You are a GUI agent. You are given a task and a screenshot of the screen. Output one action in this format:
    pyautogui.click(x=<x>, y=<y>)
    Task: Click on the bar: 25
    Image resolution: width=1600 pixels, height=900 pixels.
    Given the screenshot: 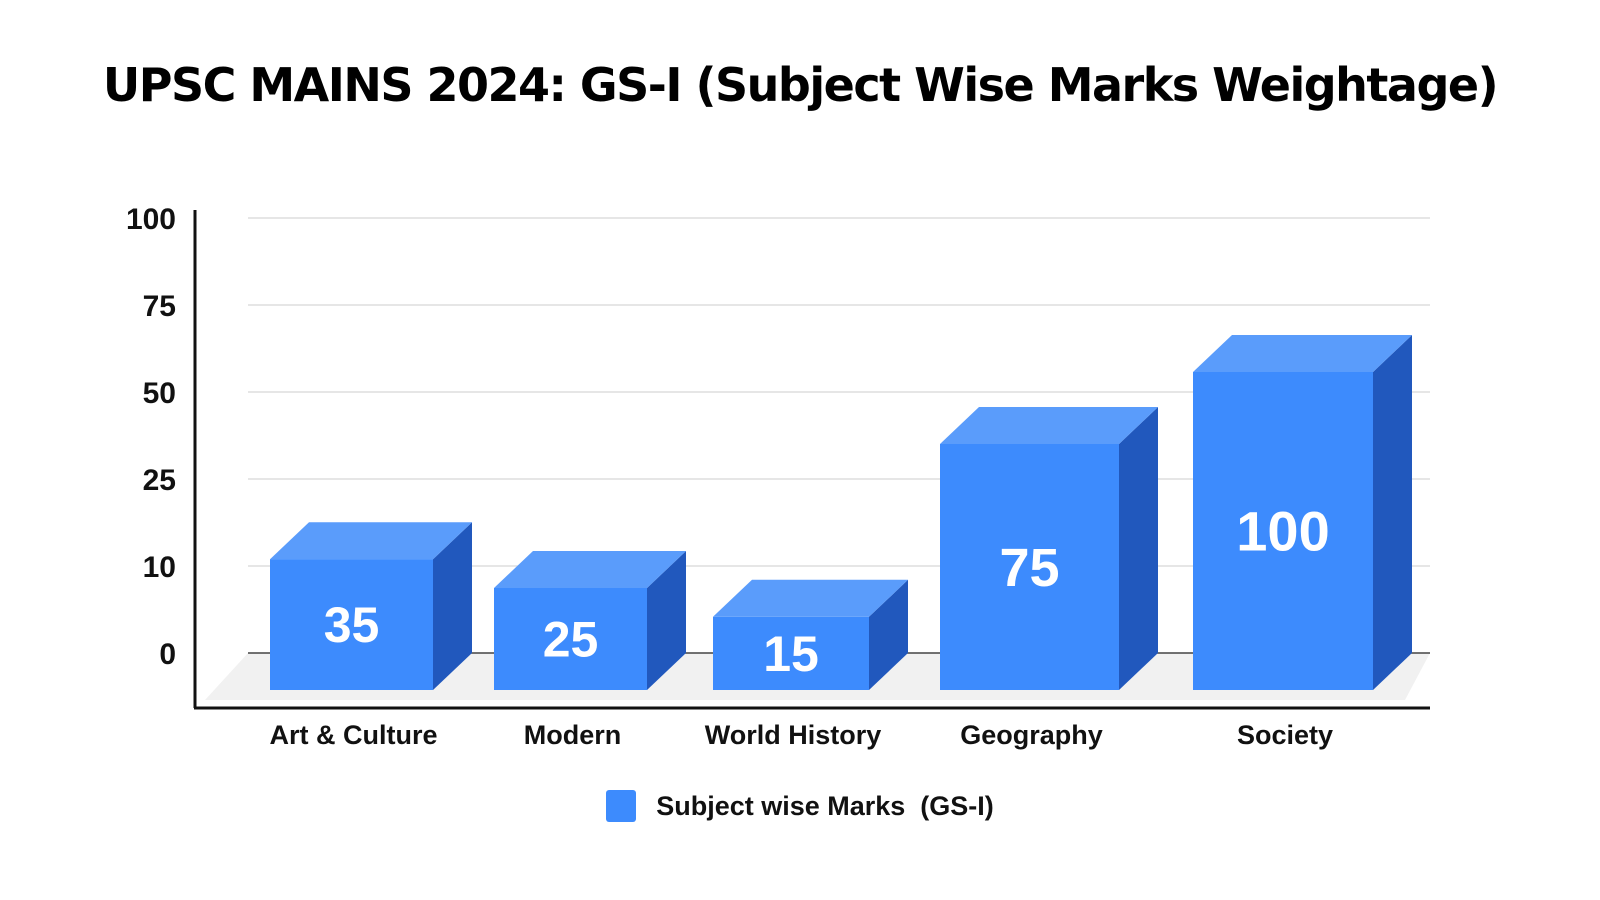 What is the action you would take?
    pyautogui.click(x=590, y=620)
    